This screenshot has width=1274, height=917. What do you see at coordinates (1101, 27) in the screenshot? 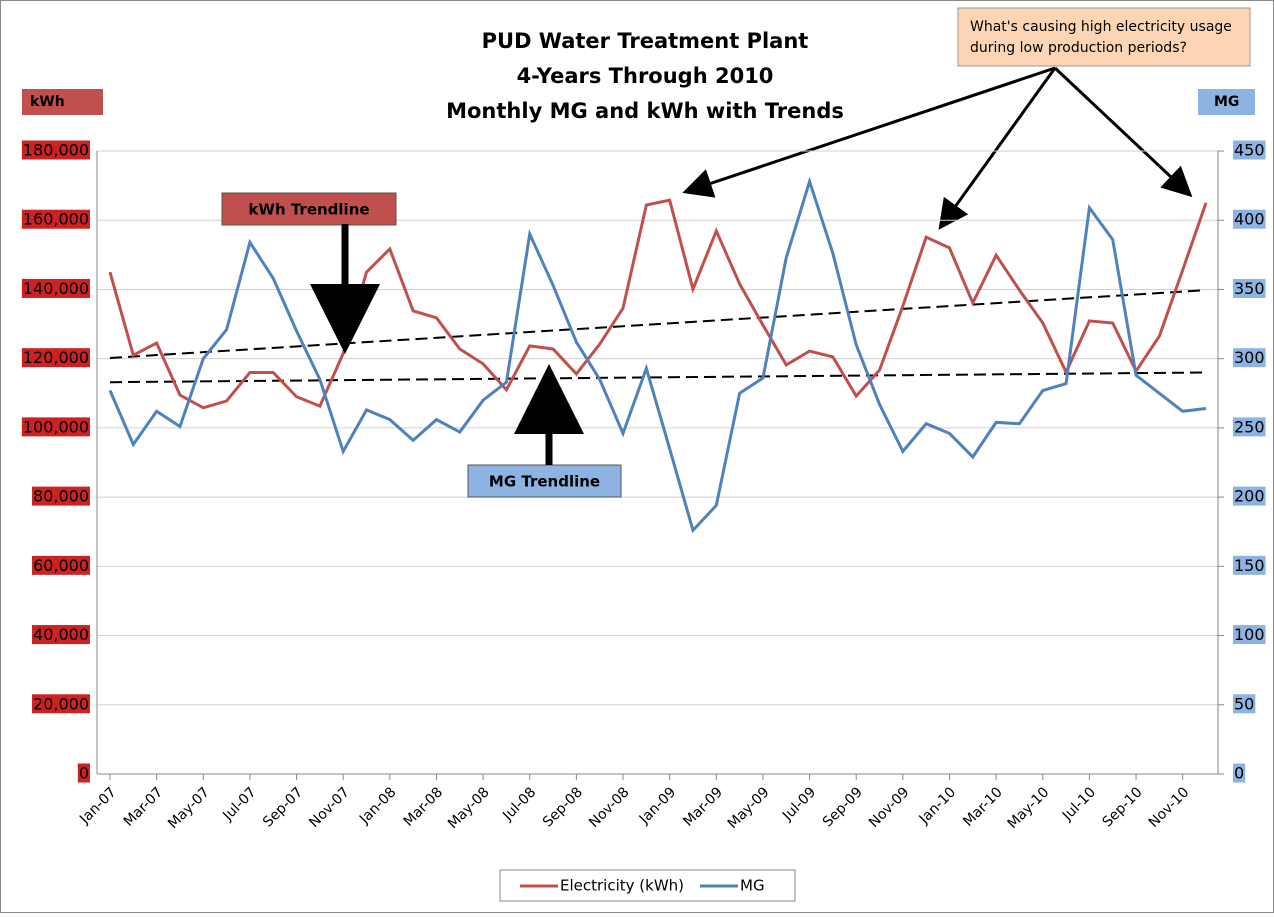
I see `annotation: What's causing high electricity usage` at bounding box center [1101, 27].